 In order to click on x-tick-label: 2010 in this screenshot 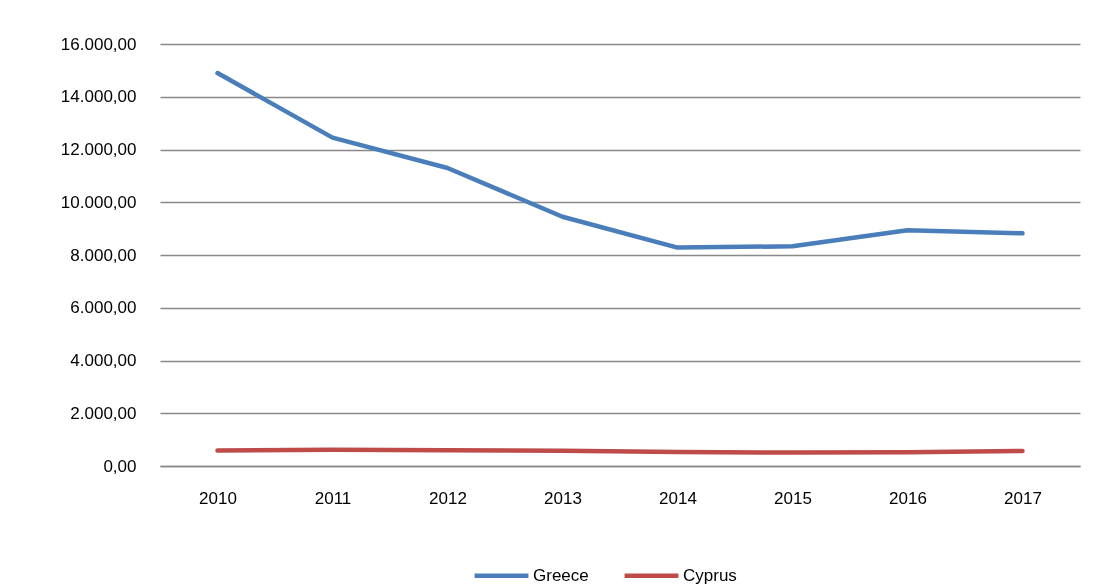, I will do `click(218, 498)`.